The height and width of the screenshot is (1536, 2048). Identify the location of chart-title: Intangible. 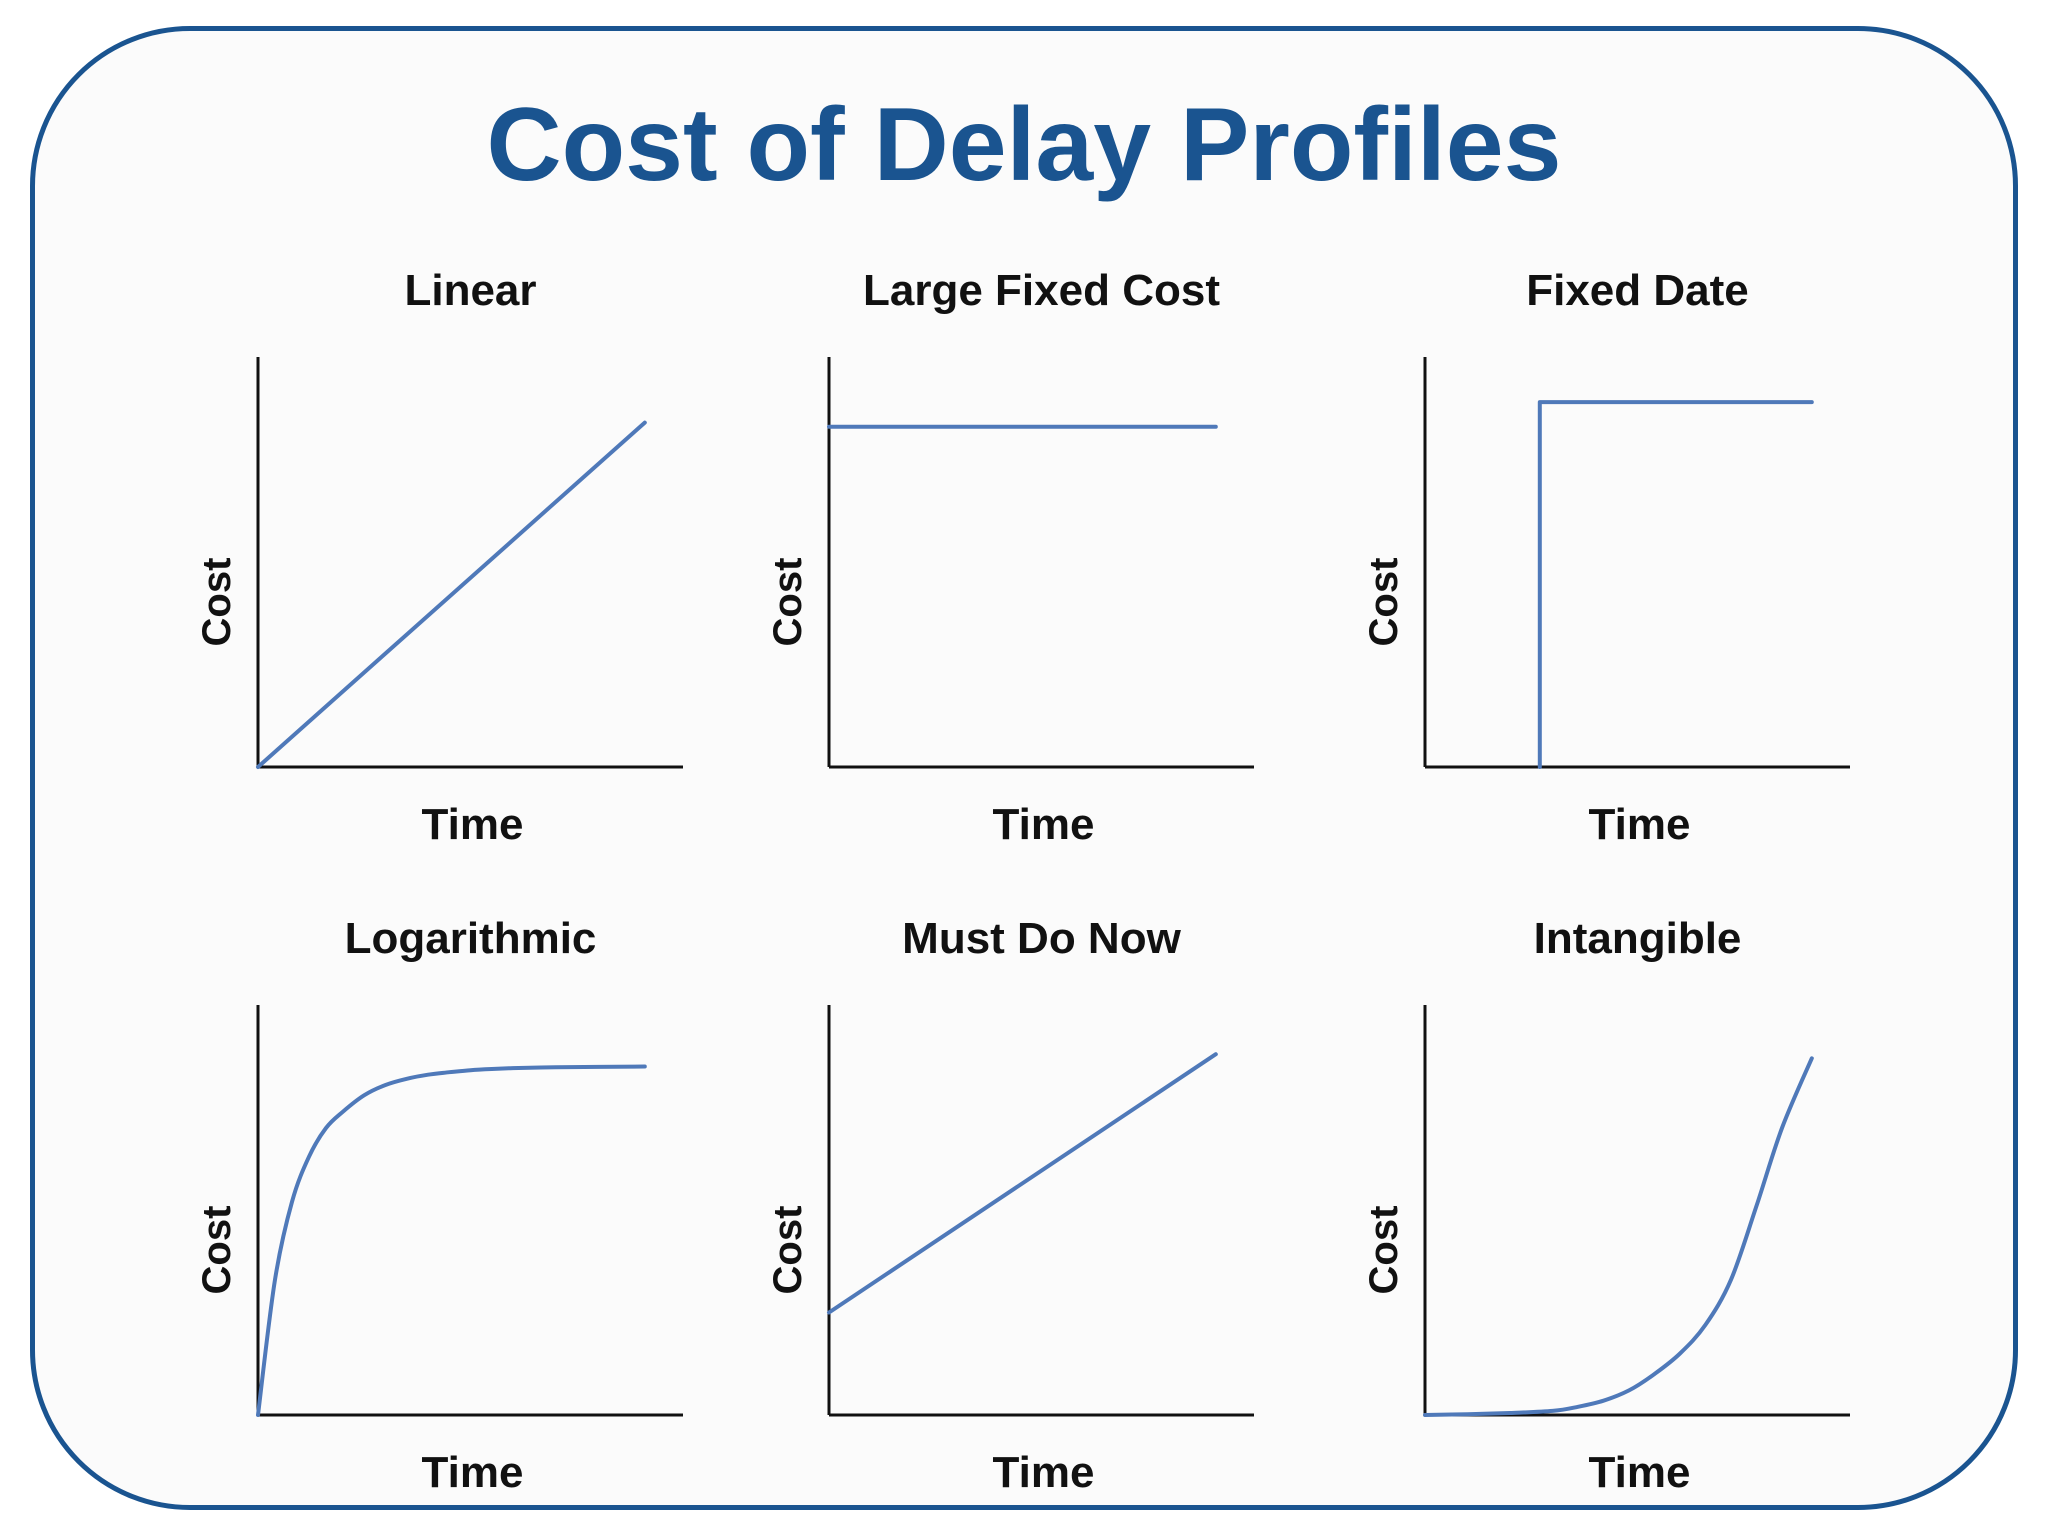
(1638, 938).